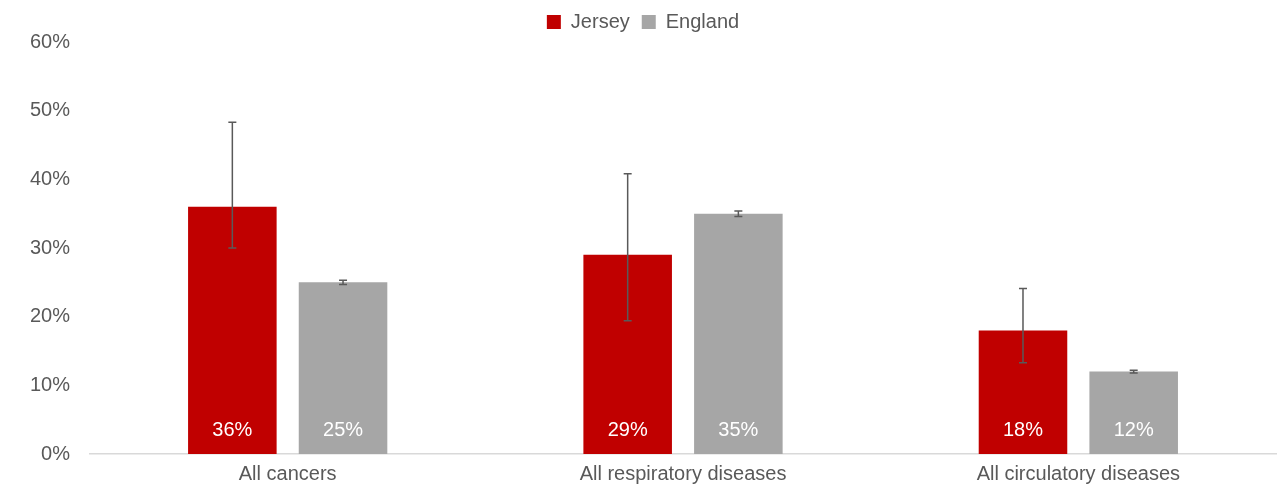  What do you see at coordinates (600, 20) in the screenshot?
I see `legend-label: Jersey` at bounding box center [600, 20].